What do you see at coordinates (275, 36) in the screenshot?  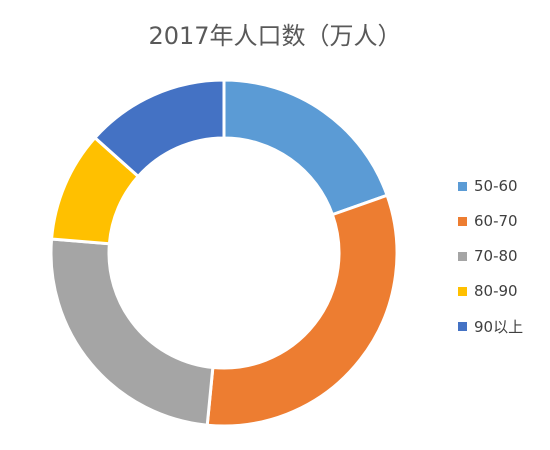 I see `chart-title: 2017年人口数（万人）` at bounding box center [275, 36].